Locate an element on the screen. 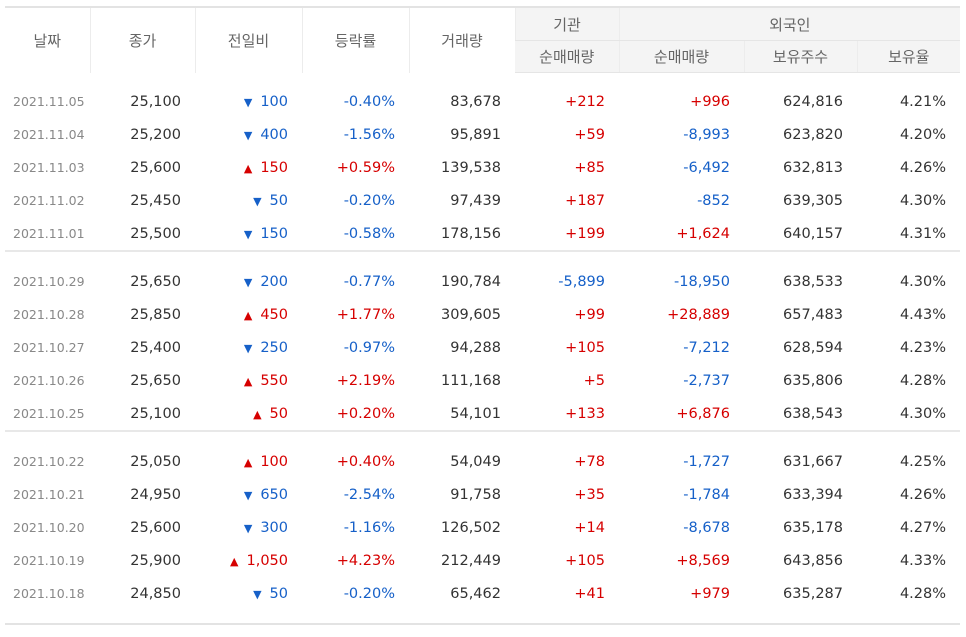 The width and height of the screenshot is (966, 637). change-value: 200 is located at coordinates (274, 281).